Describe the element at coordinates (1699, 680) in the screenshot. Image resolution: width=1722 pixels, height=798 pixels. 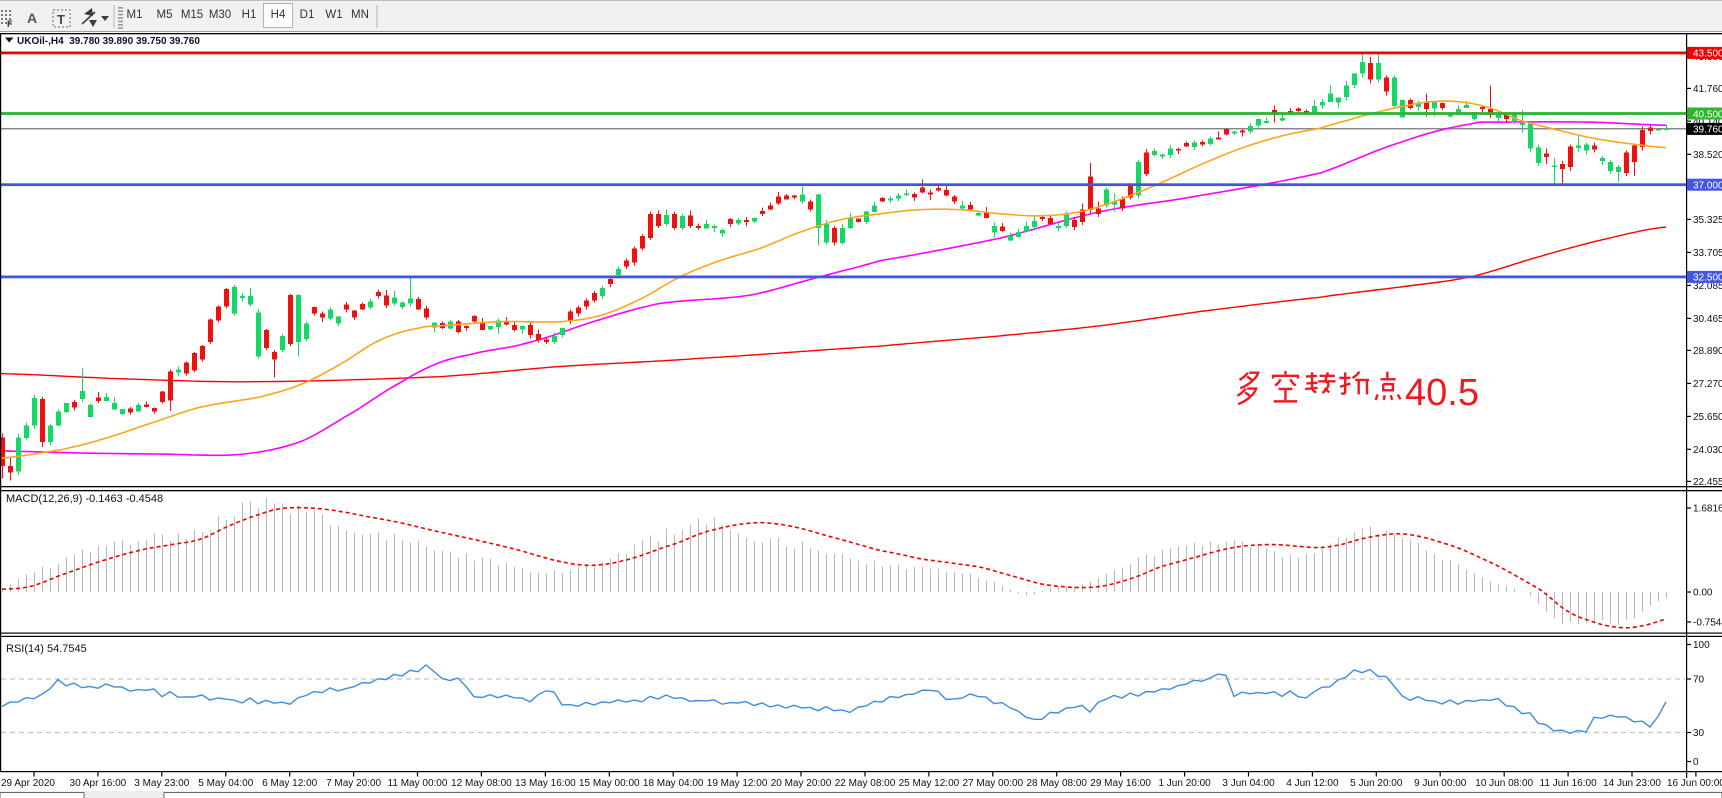
I see `svg-text: 70` at that location.